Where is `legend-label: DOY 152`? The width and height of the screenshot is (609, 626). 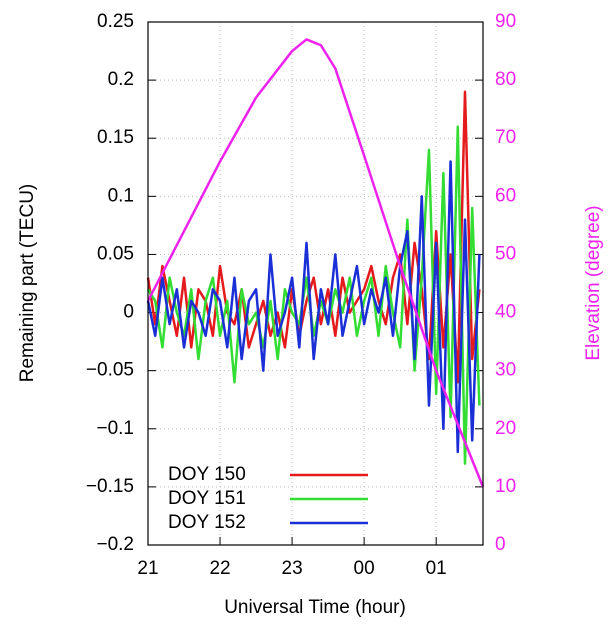 legend-label: DOY 152 is located at coordinates (207, 522).